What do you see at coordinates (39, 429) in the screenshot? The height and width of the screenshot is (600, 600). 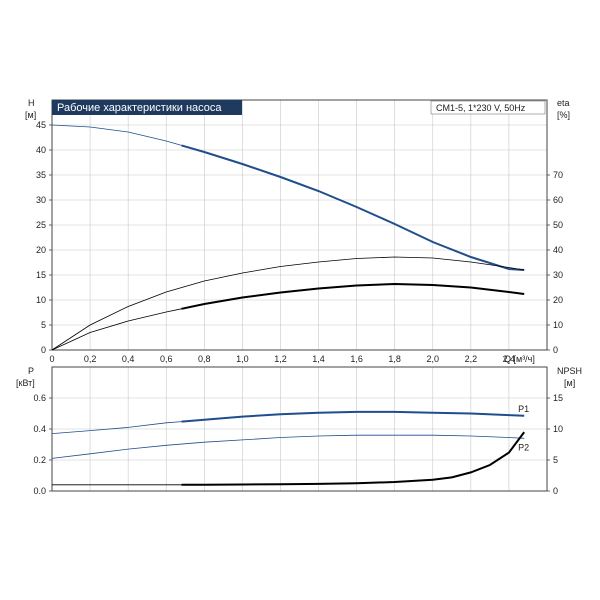 I see `y-left-tick-label: 0.4` at bounding box center [39, 429].